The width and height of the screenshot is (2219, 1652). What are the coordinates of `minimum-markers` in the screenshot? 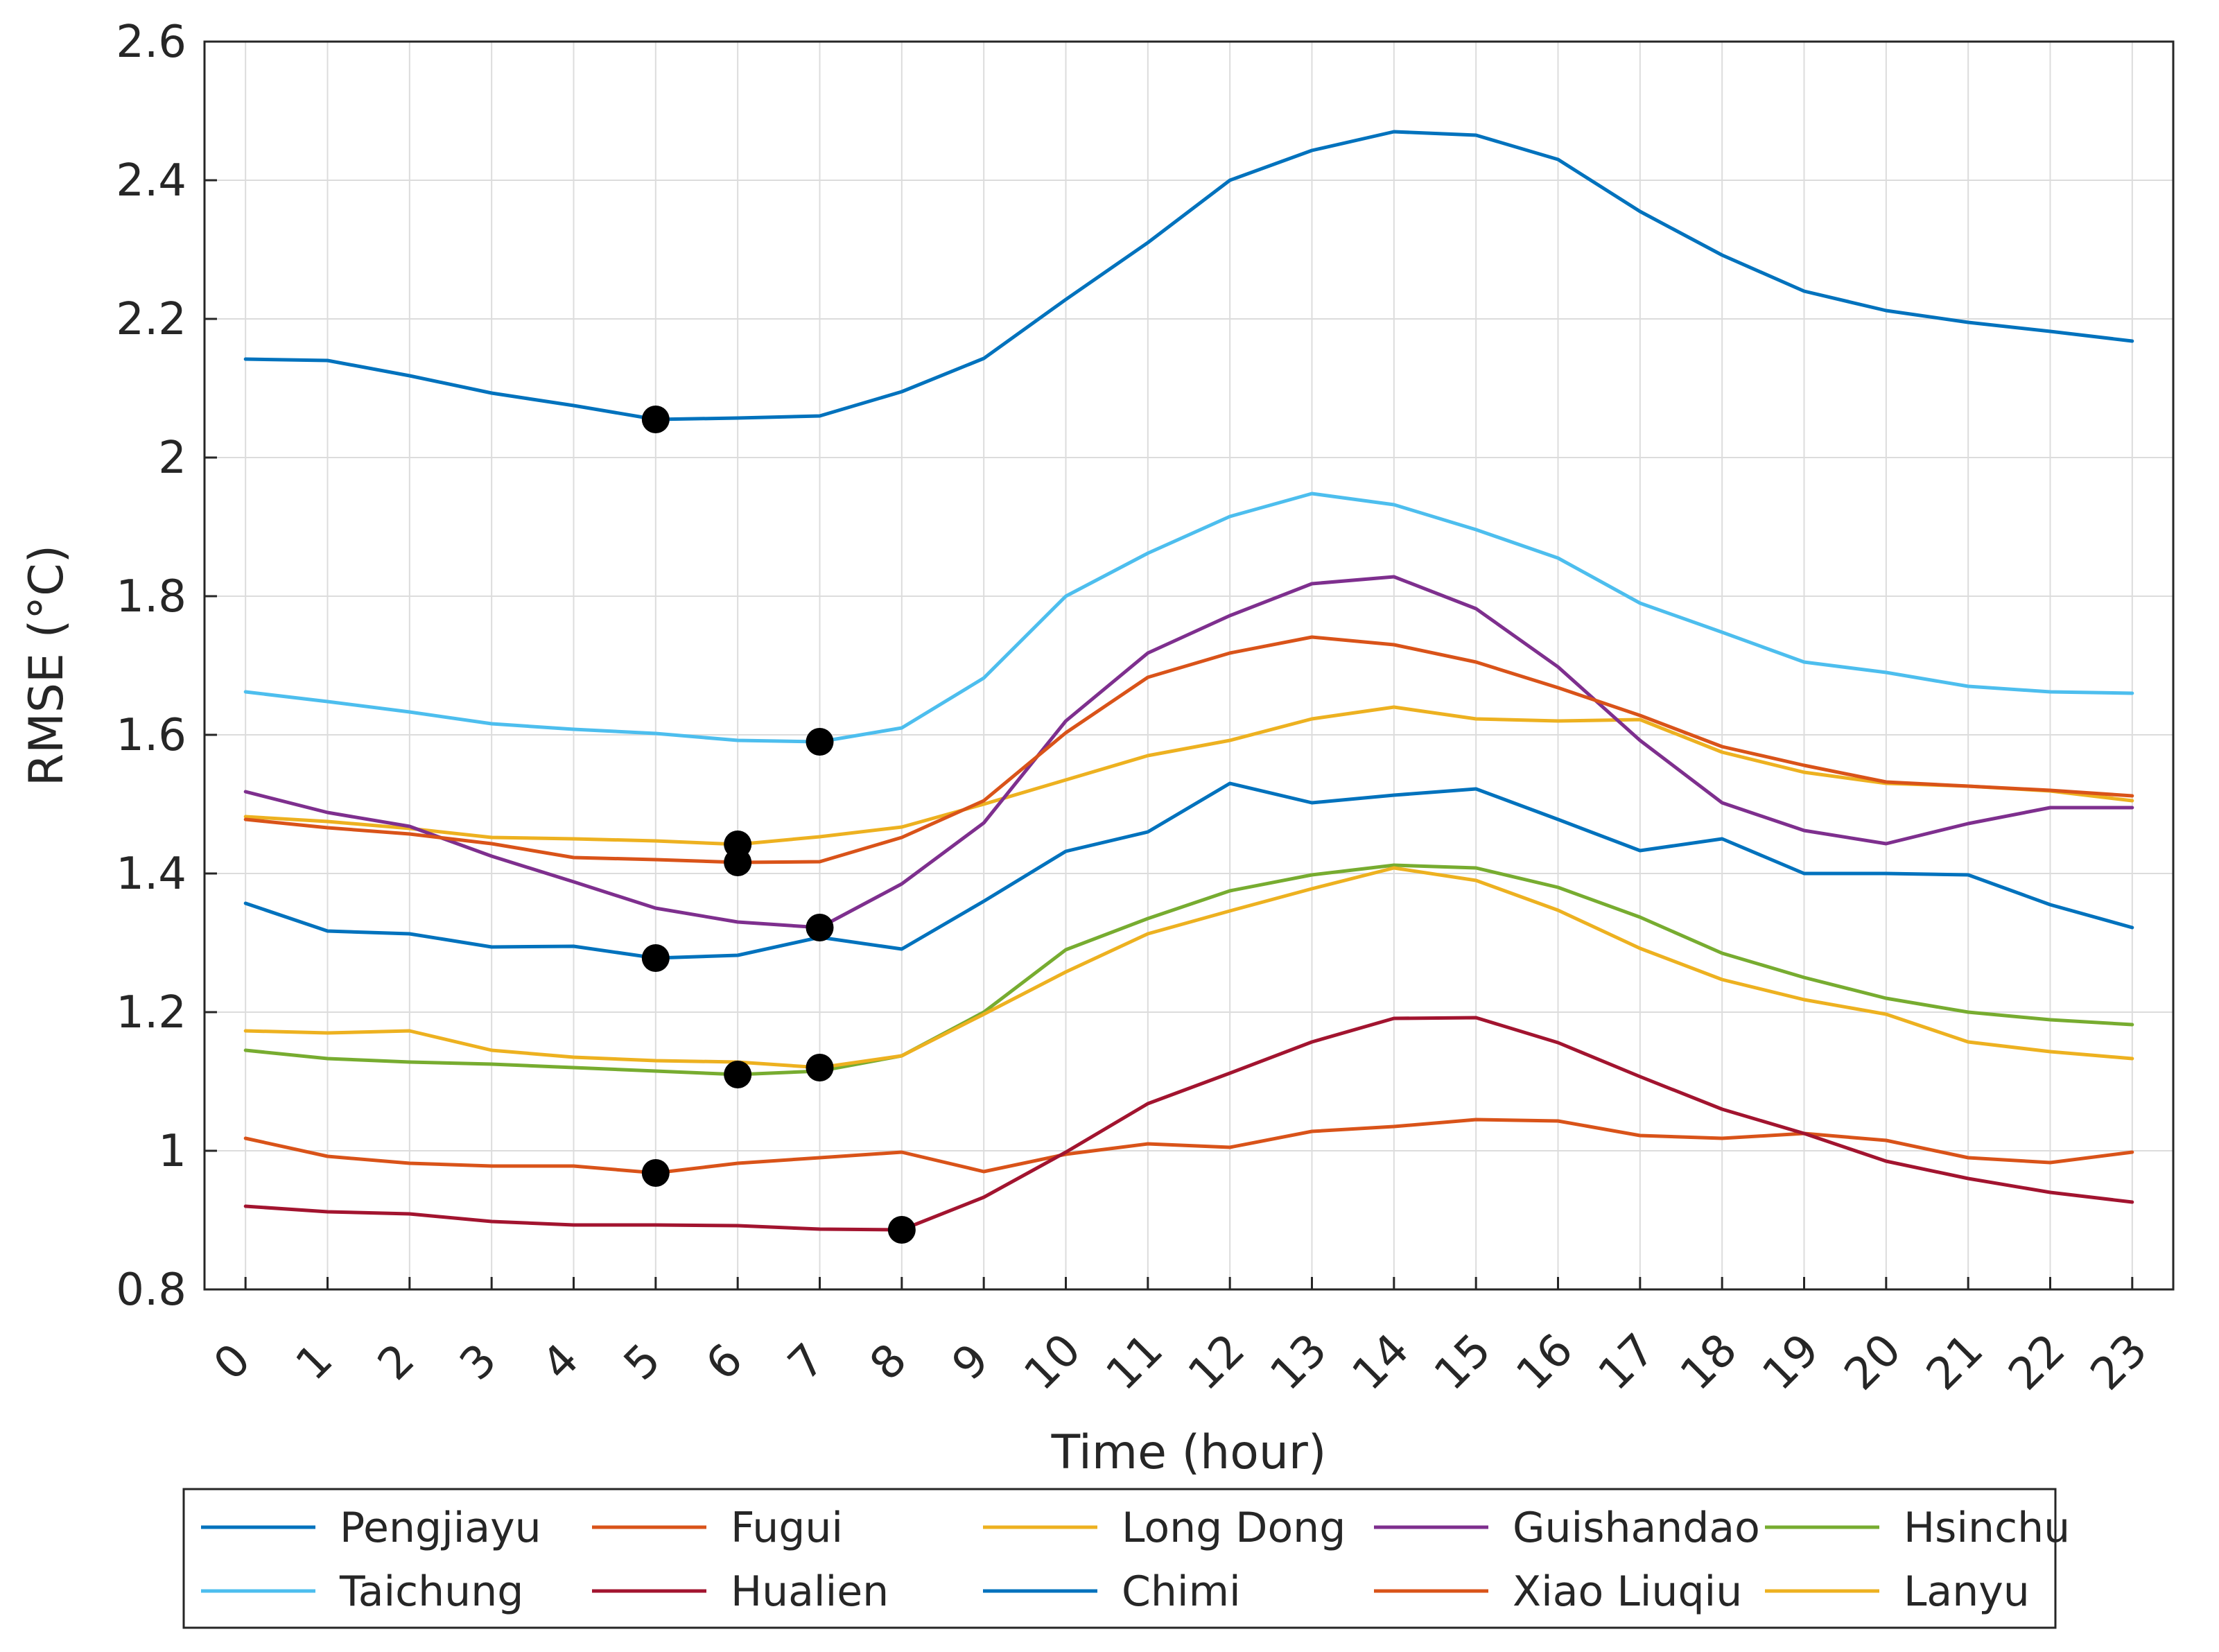 It's located at (779, 825).